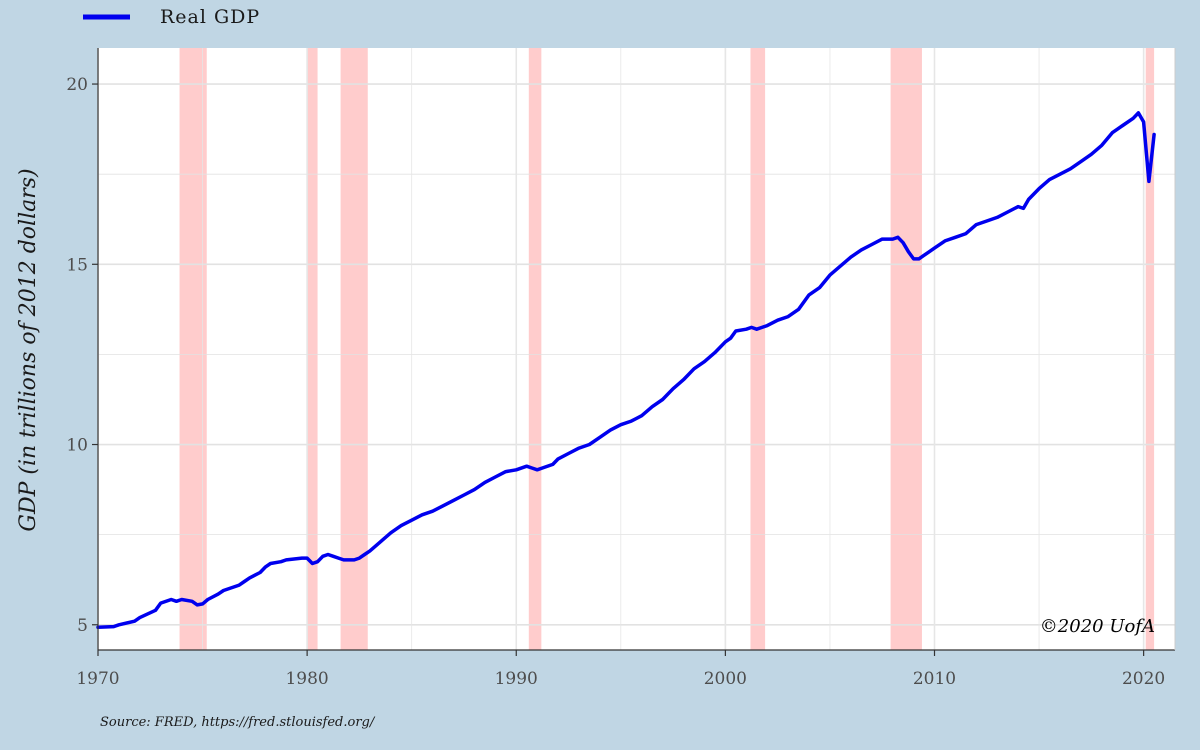 This screenshot has height=750, width=1200. I want to click on y-tick-label: 15, so click(77, 265).